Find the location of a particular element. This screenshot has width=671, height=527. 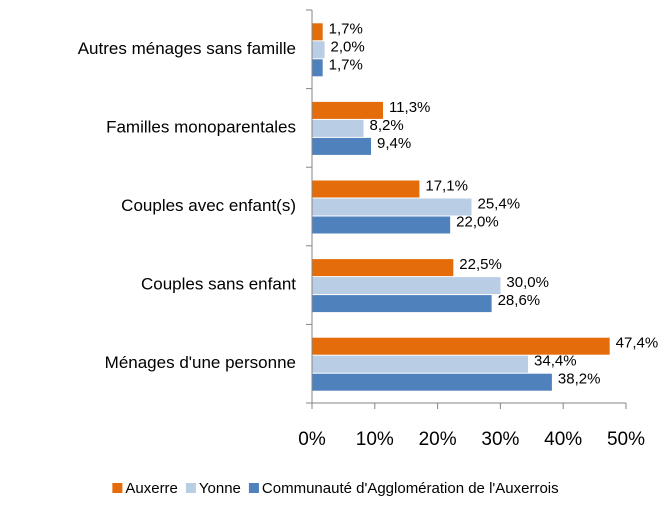

value-label: 8,2% is located at coordinates (386, 125).